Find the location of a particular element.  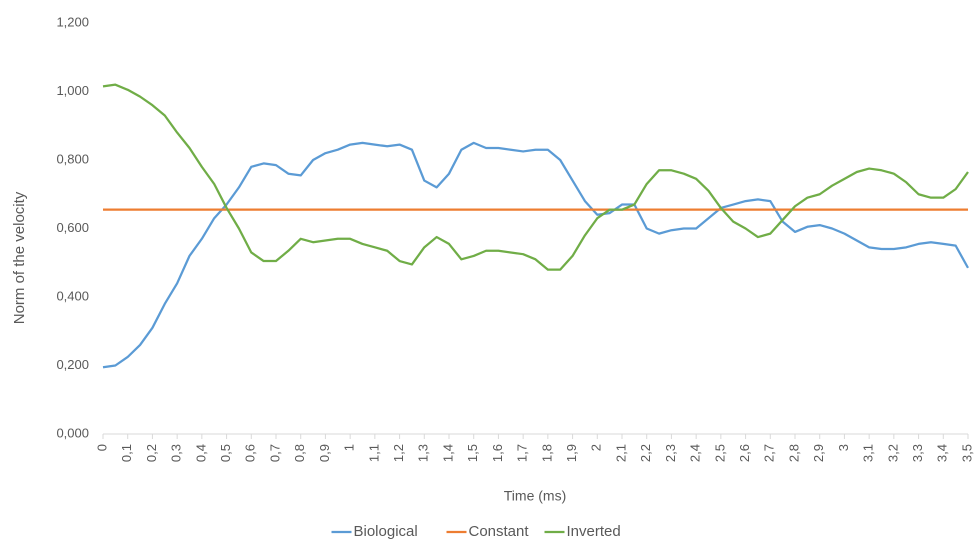

x-tick-label: 1,6 is located at coordinates (497, 453).